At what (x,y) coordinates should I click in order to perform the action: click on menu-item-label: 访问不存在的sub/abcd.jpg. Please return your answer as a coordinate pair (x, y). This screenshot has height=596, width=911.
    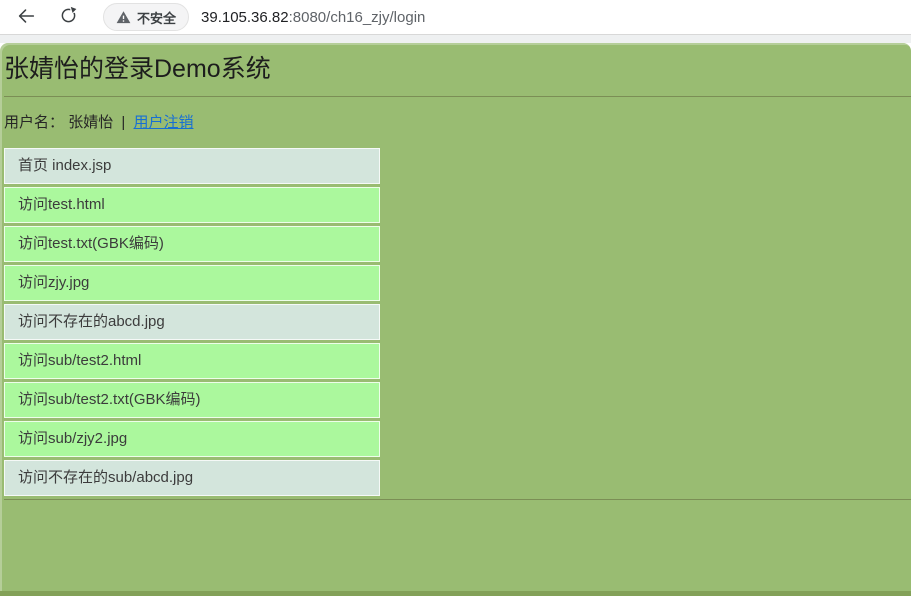
    Looking at the image, I should click on (106, 477).